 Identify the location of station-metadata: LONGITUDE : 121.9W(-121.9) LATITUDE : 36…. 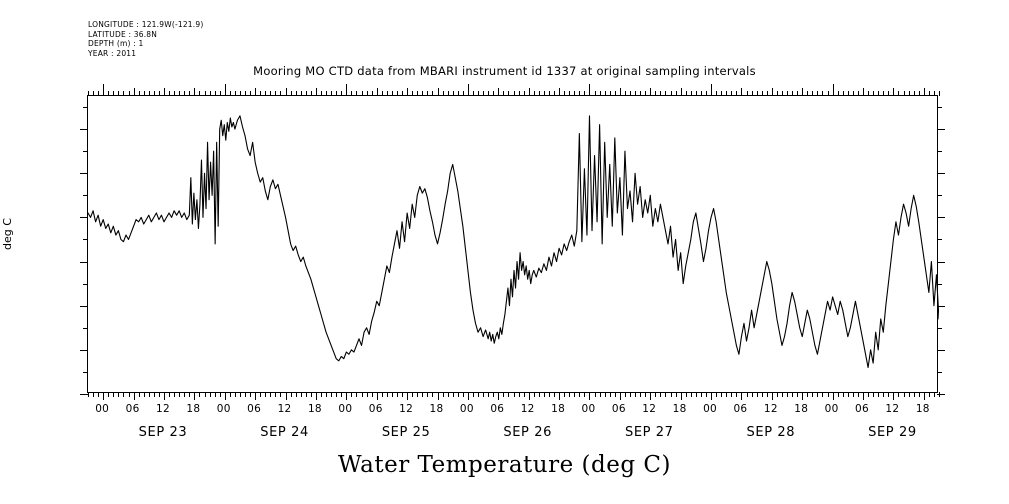
(145, 39).